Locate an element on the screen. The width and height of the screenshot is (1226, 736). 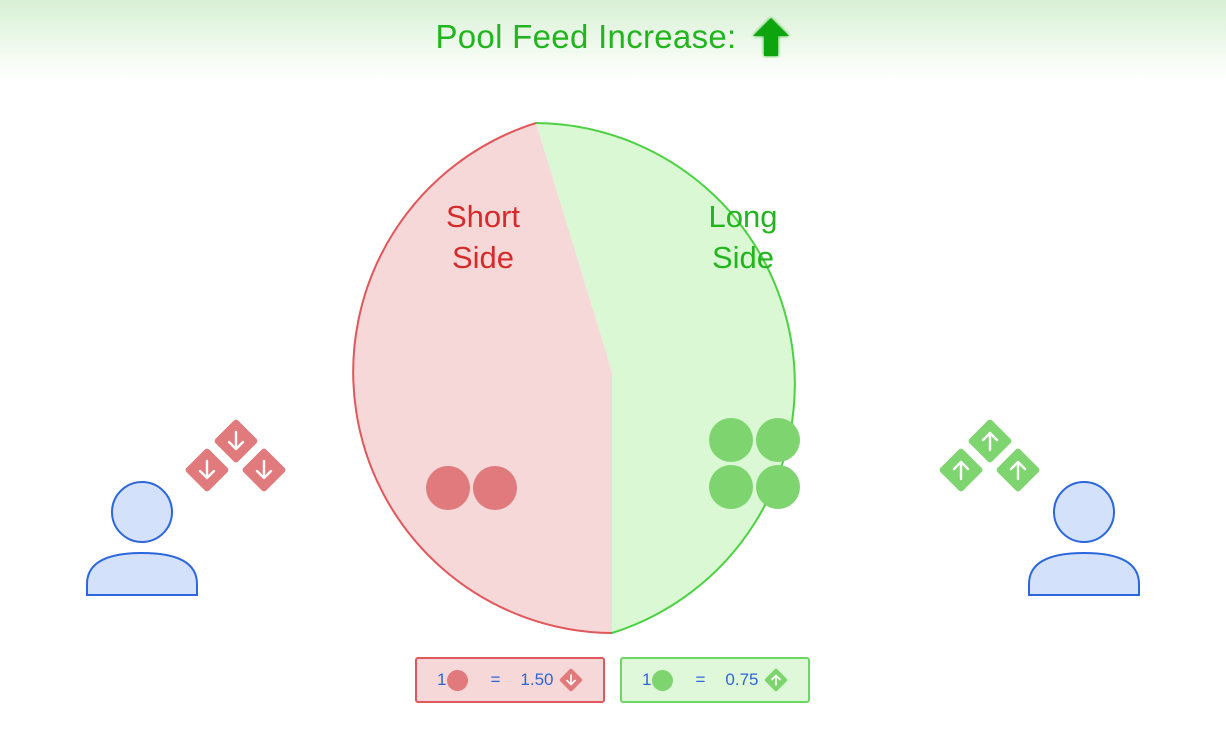
short-side-label-line1: Short is located at coordinates (483, 216).